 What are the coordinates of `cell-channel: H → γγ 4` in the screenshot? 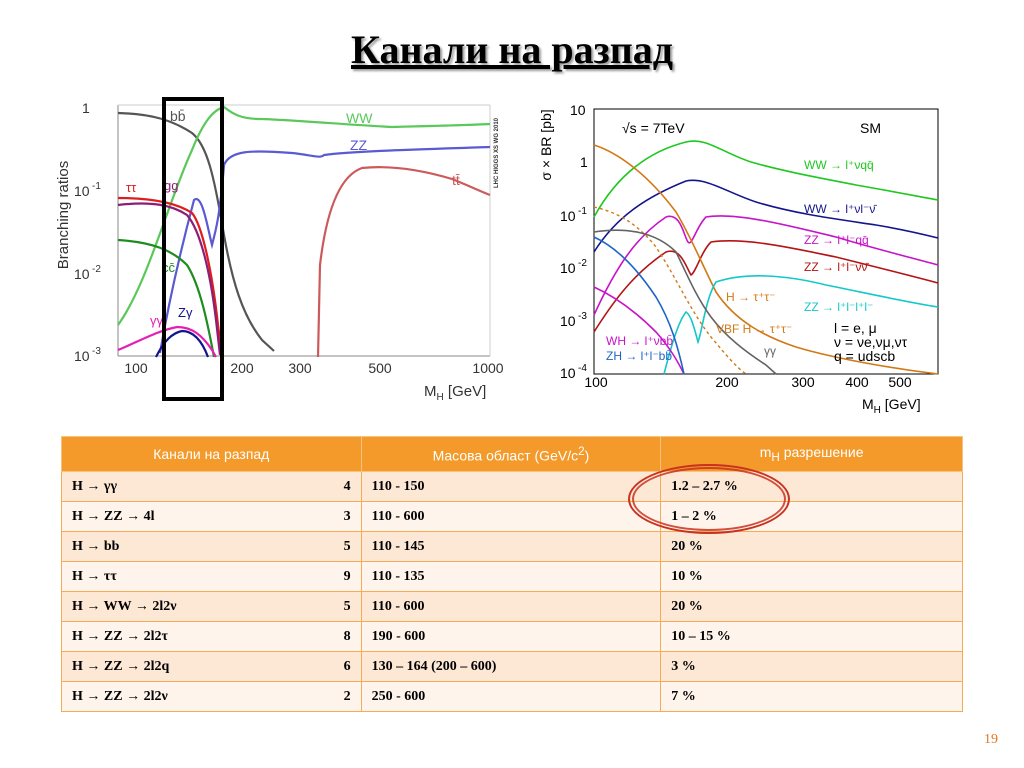 It's located at (211, 486).